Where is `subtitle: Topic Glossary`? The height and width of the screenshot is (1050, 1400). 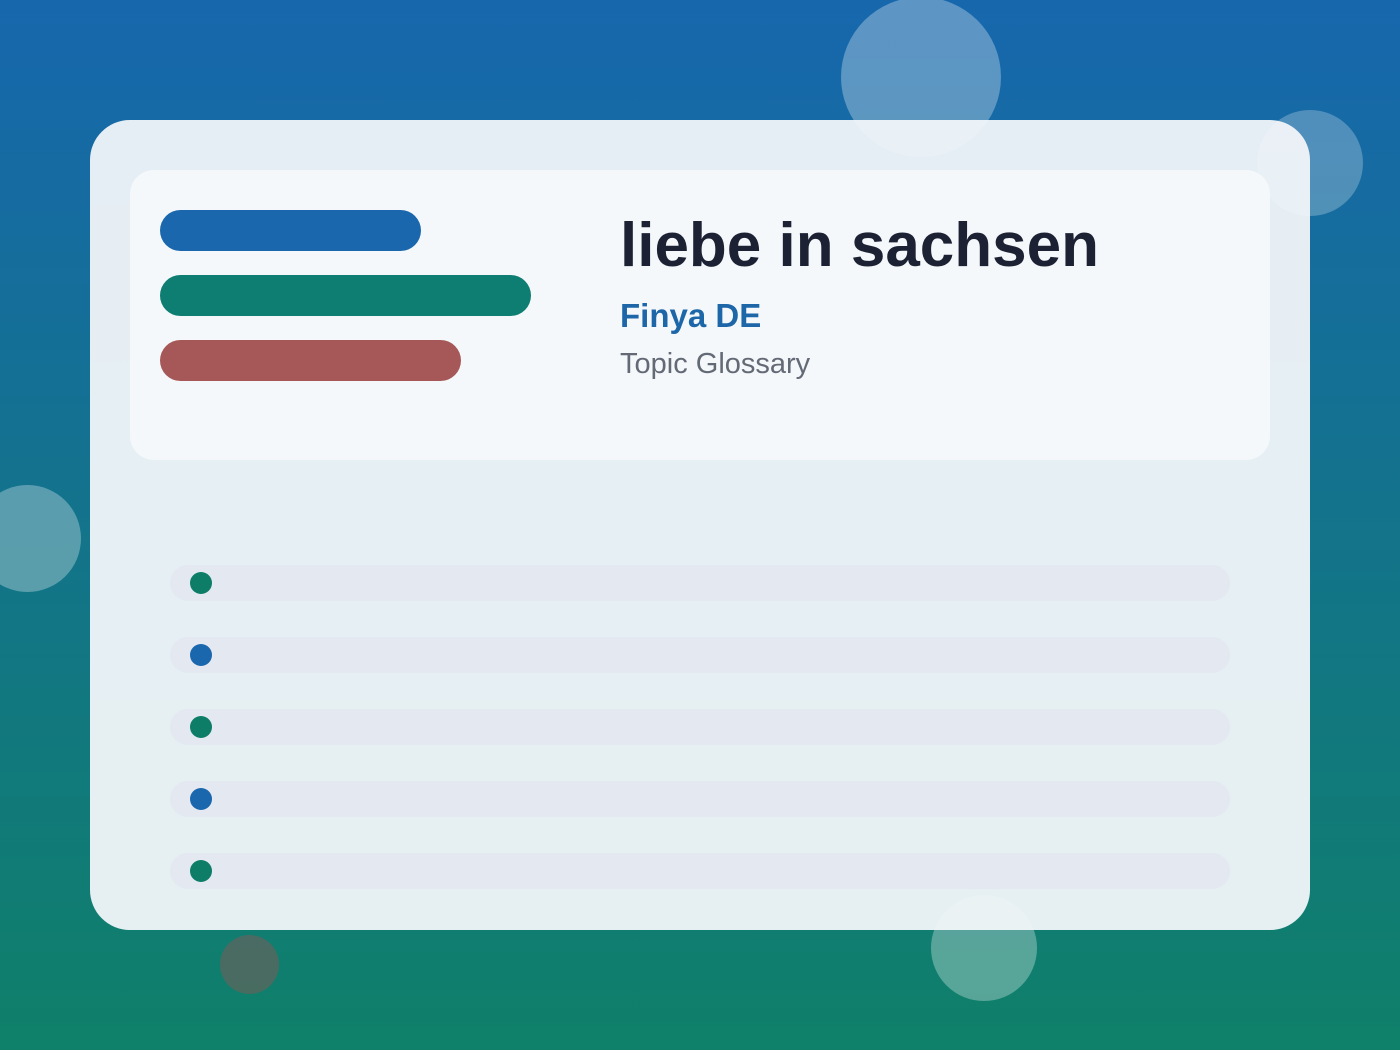
subtitle: Topic Glossary is located at coordinates (715, 364).